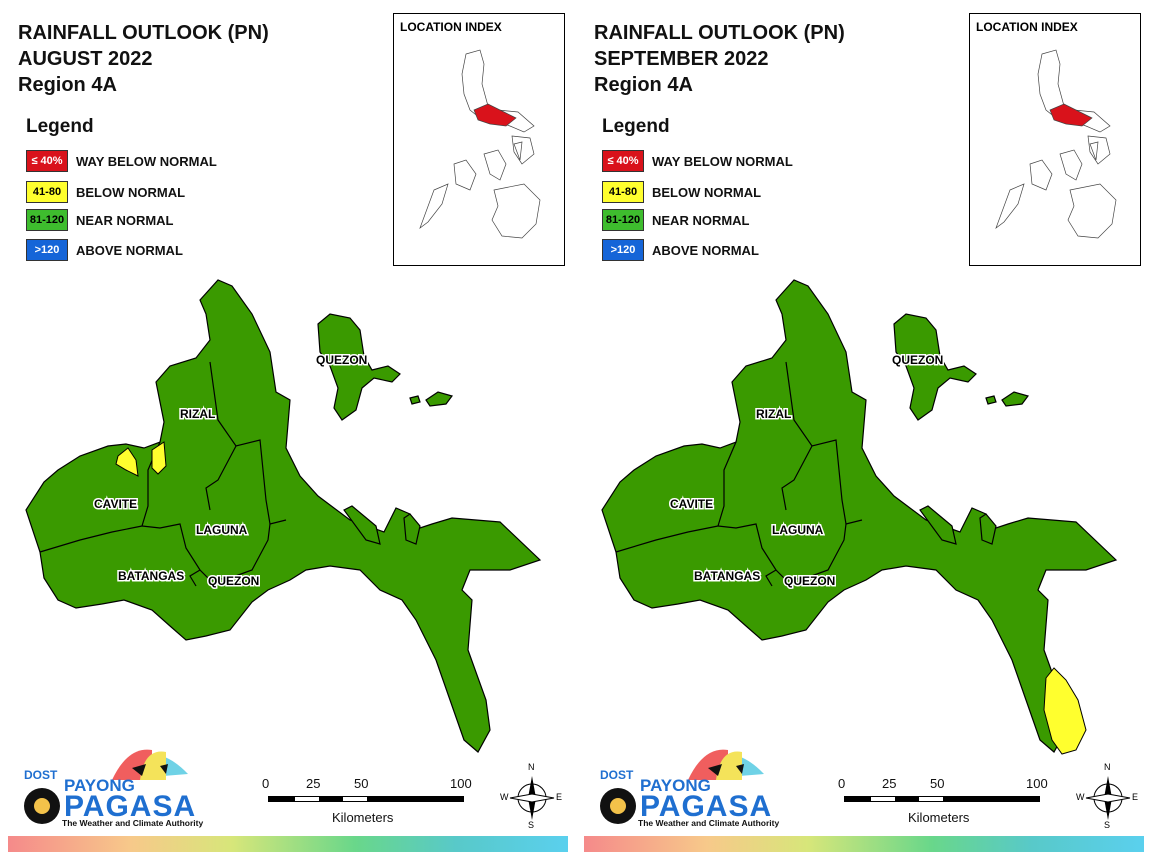 Image resolution: width=1152 pixels, height=864 pixels. Describe the element at coordinates (85, 59) in the screenshot. I see `title-month: AUGUST 2022` at that location.